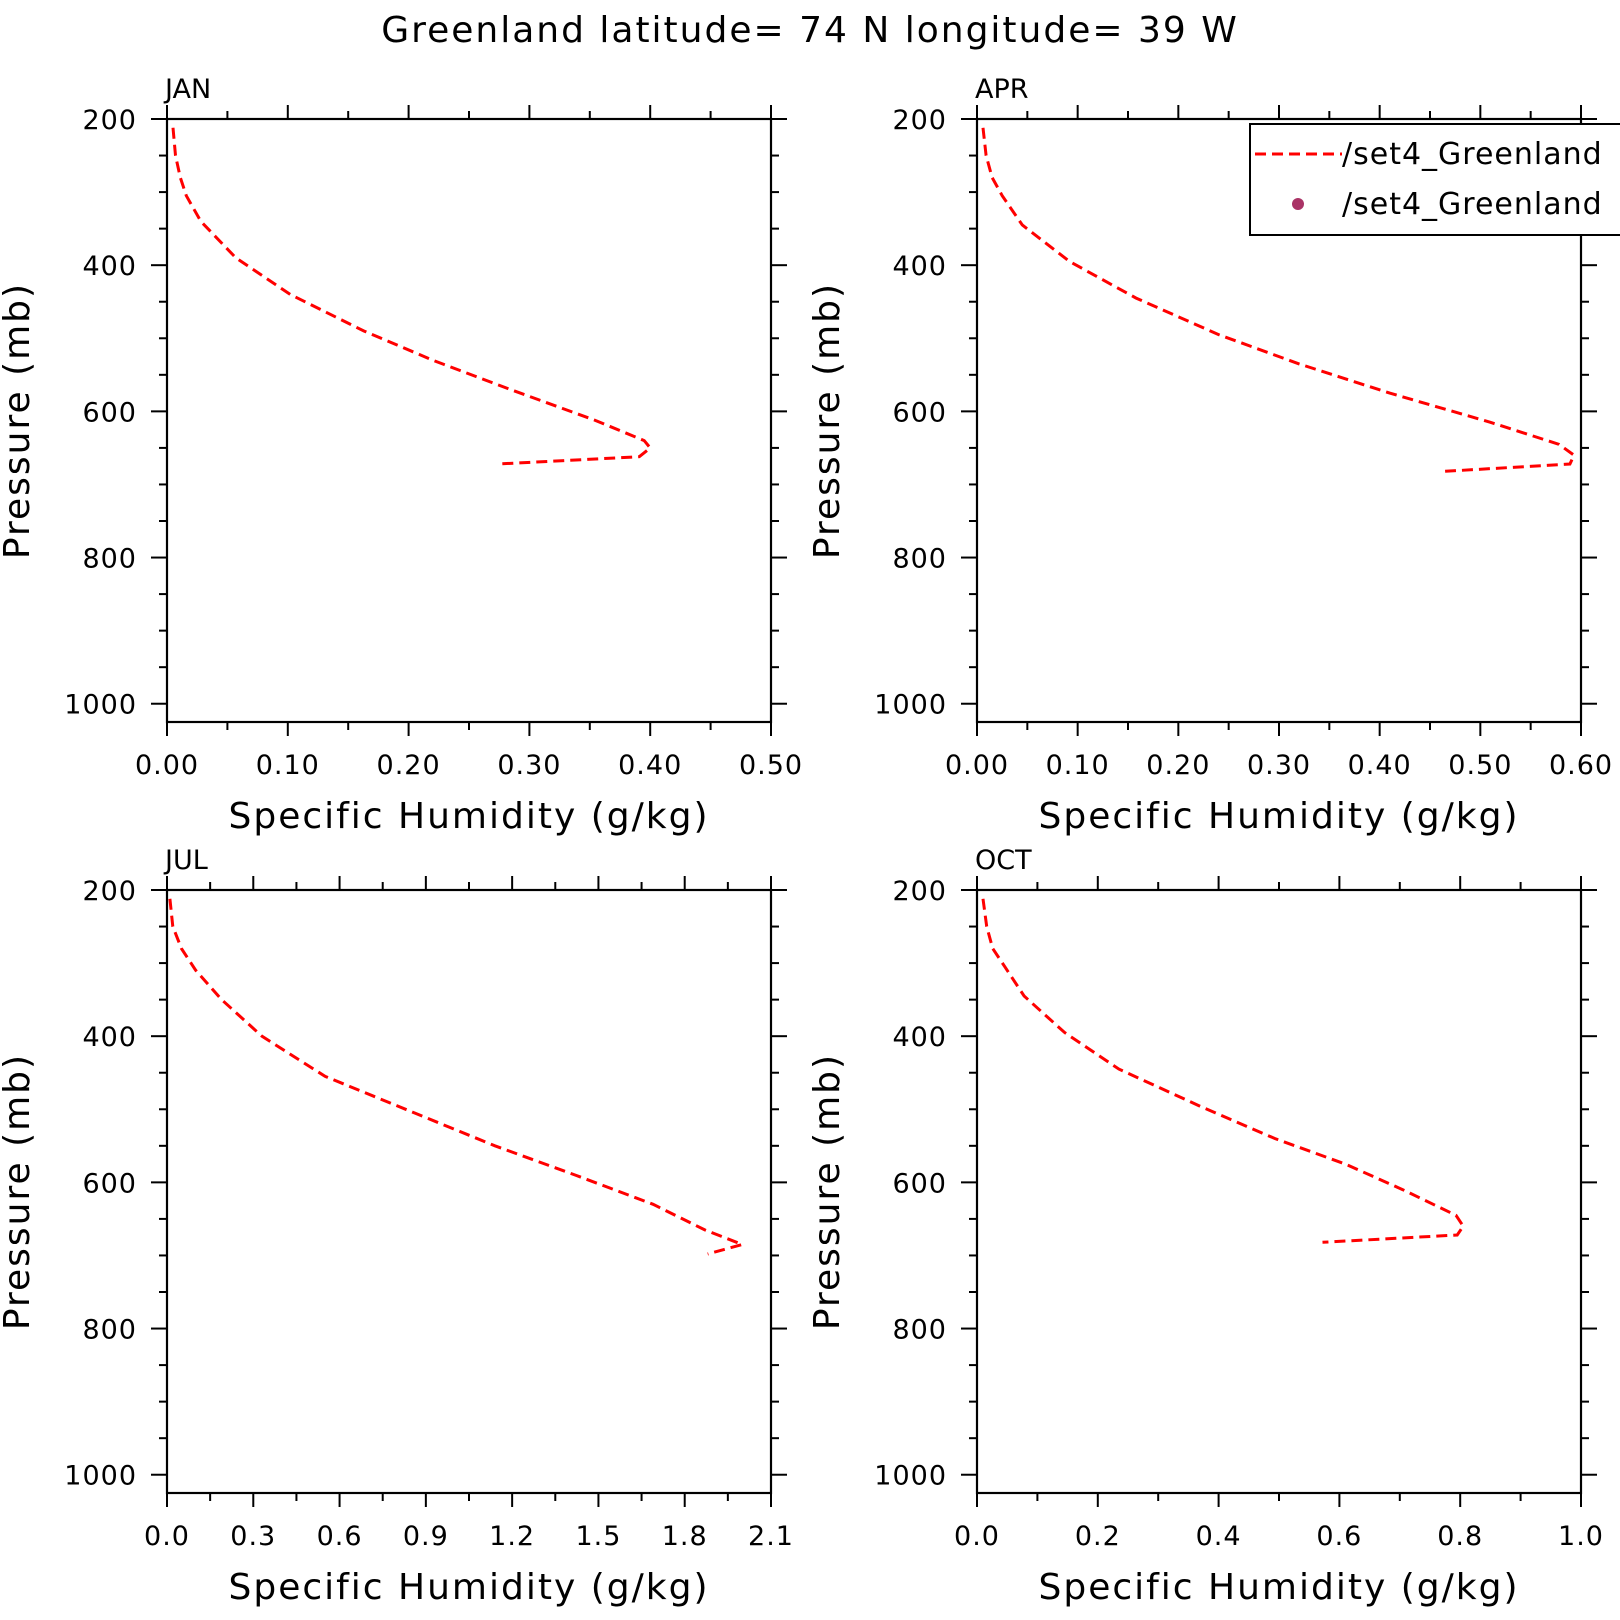  I want to click on x-tick-label: 0.60, so click(1581, 765).